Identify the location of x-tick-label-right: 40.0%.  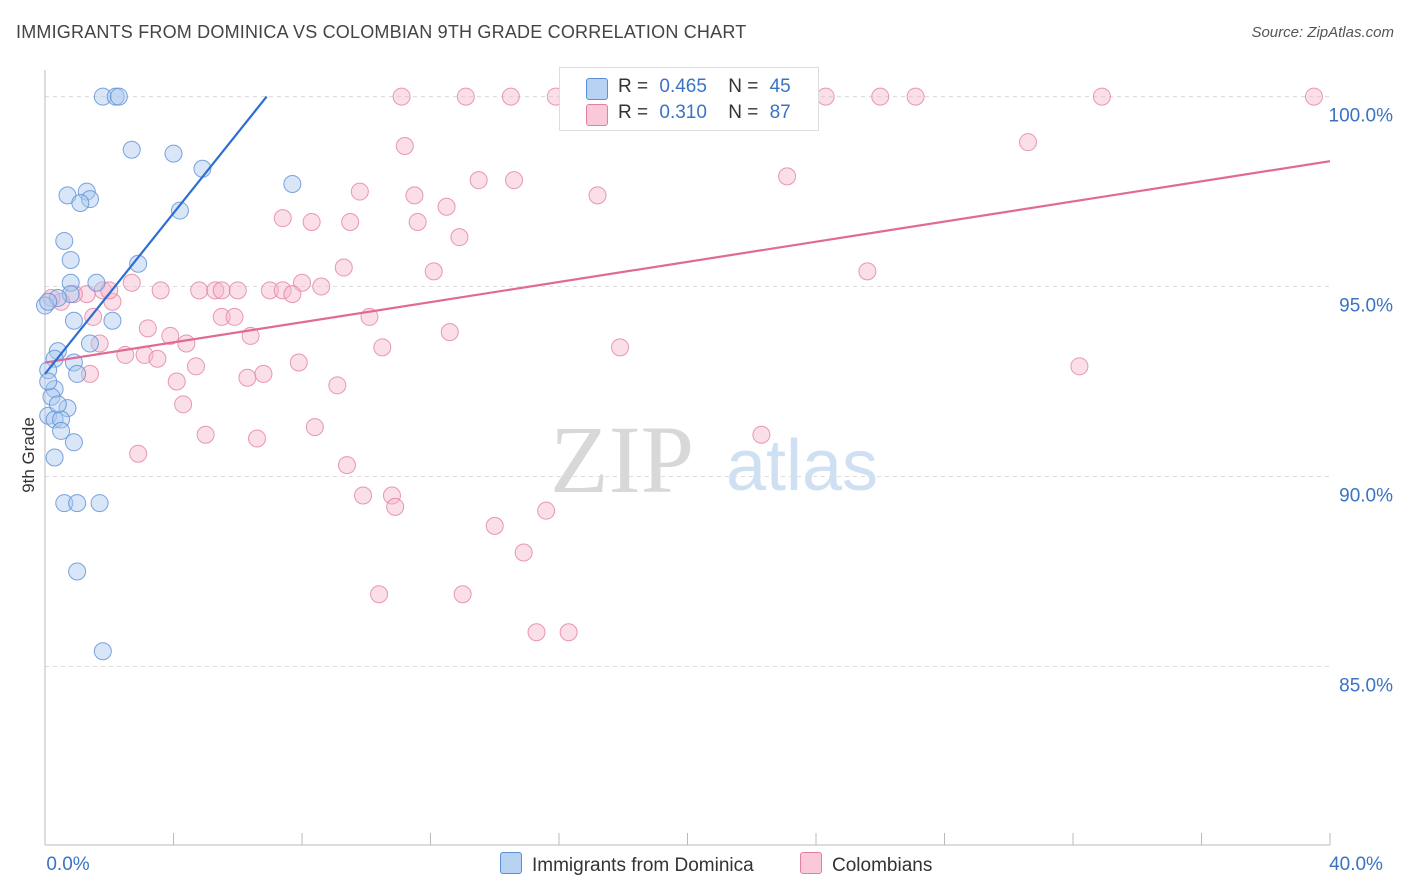
(1356, 864).